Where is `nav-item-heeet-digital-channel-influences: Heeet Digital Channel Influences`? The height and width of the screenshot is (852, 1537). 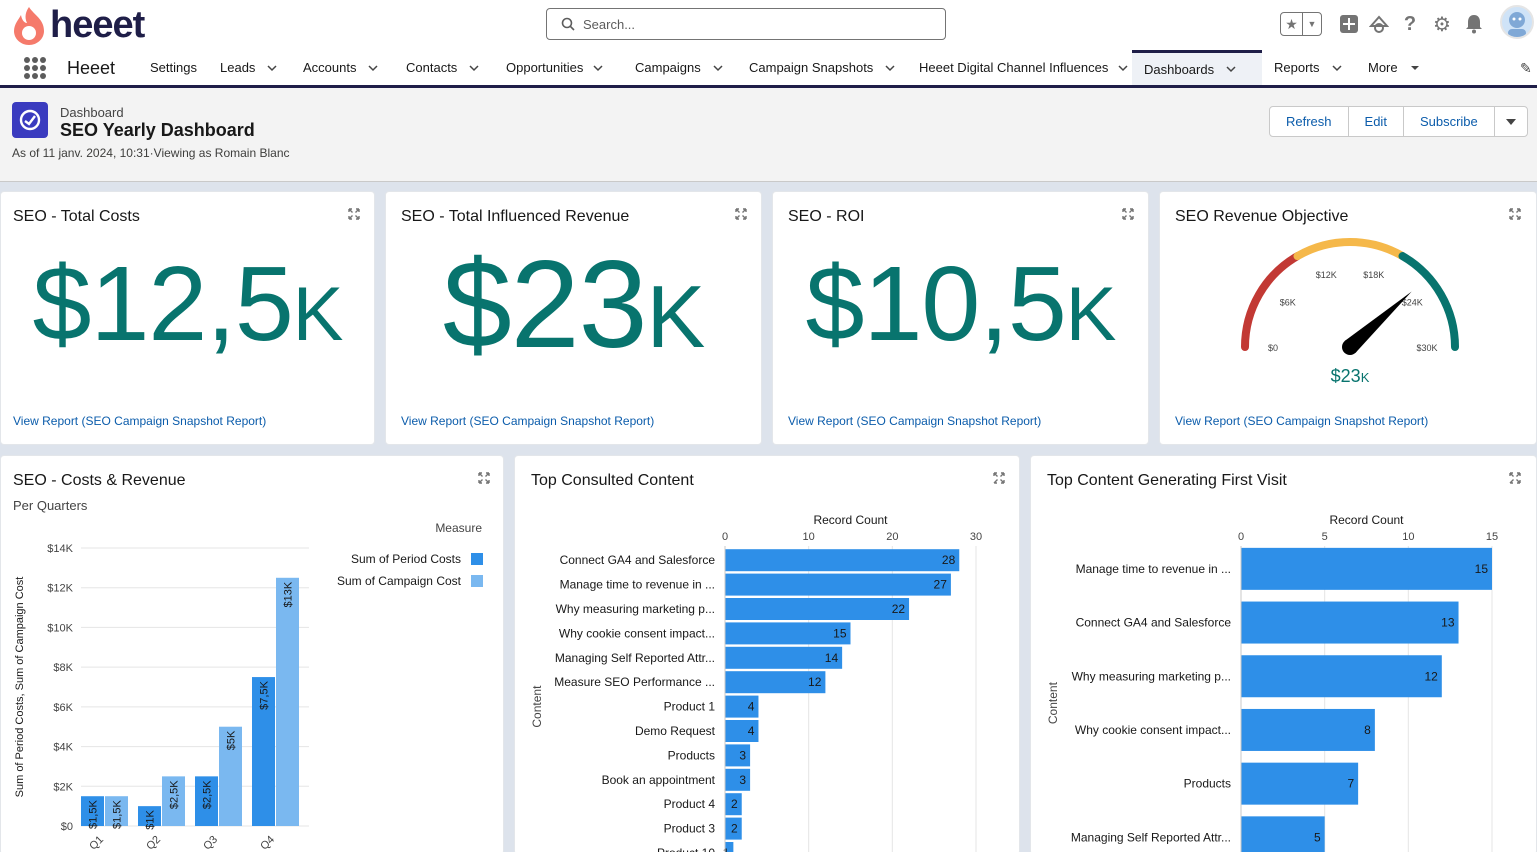 nav-item-heeet-digital-channel-influences: Heeet Digital Channel Influences is located at coordinates (1023, 67).